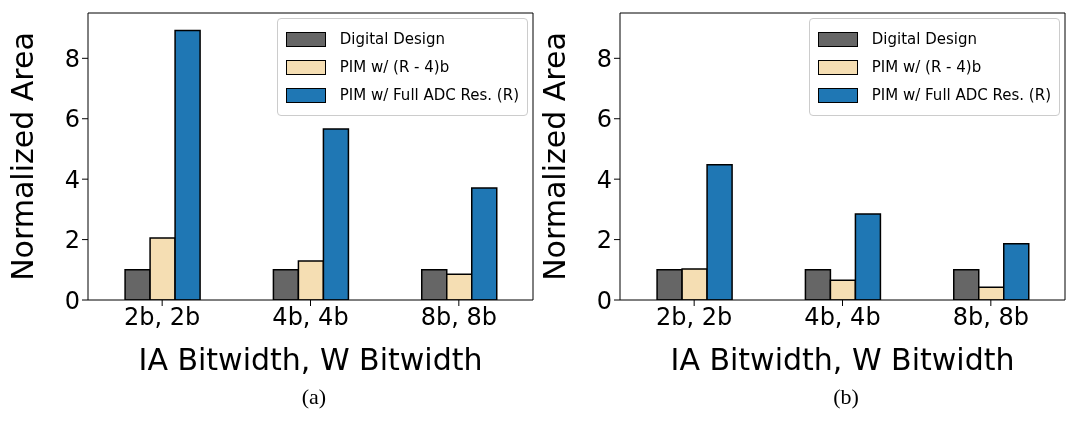 This screenshot has width=1080, height=436. Describe the element at coordinates (314, 397) in the screenshot. I see `text: (a)` at that location.